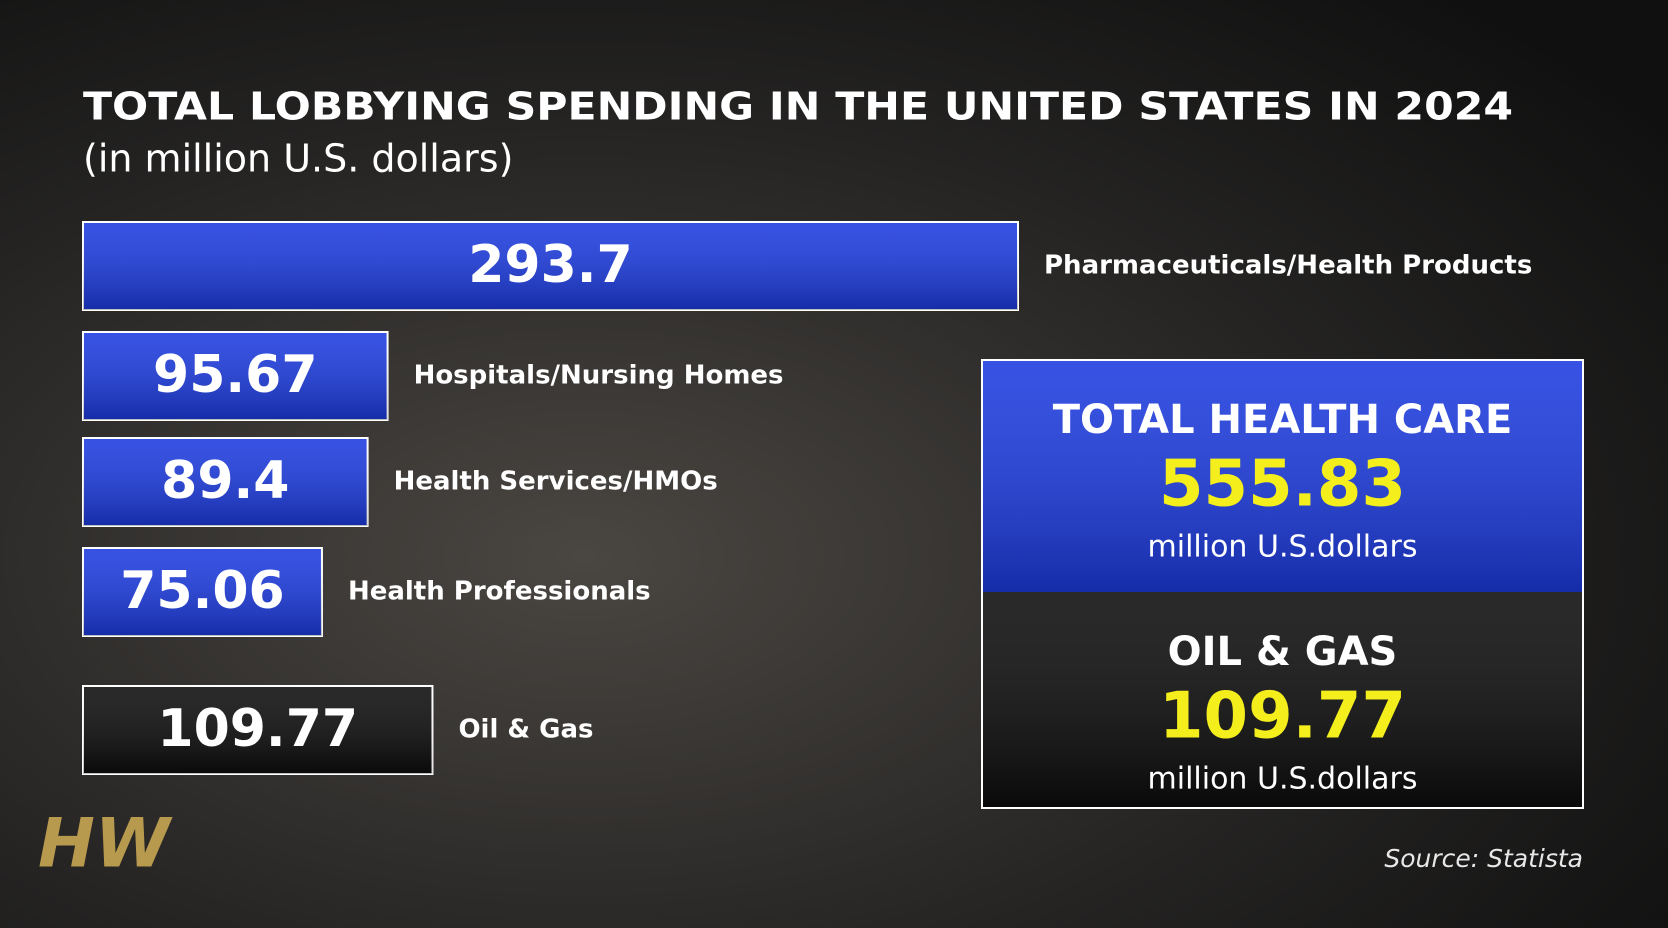 This screenshot has width=1668, height=928. I want to click on category-label: Pharmaceuticals/Health Products, so click(1288, 266).